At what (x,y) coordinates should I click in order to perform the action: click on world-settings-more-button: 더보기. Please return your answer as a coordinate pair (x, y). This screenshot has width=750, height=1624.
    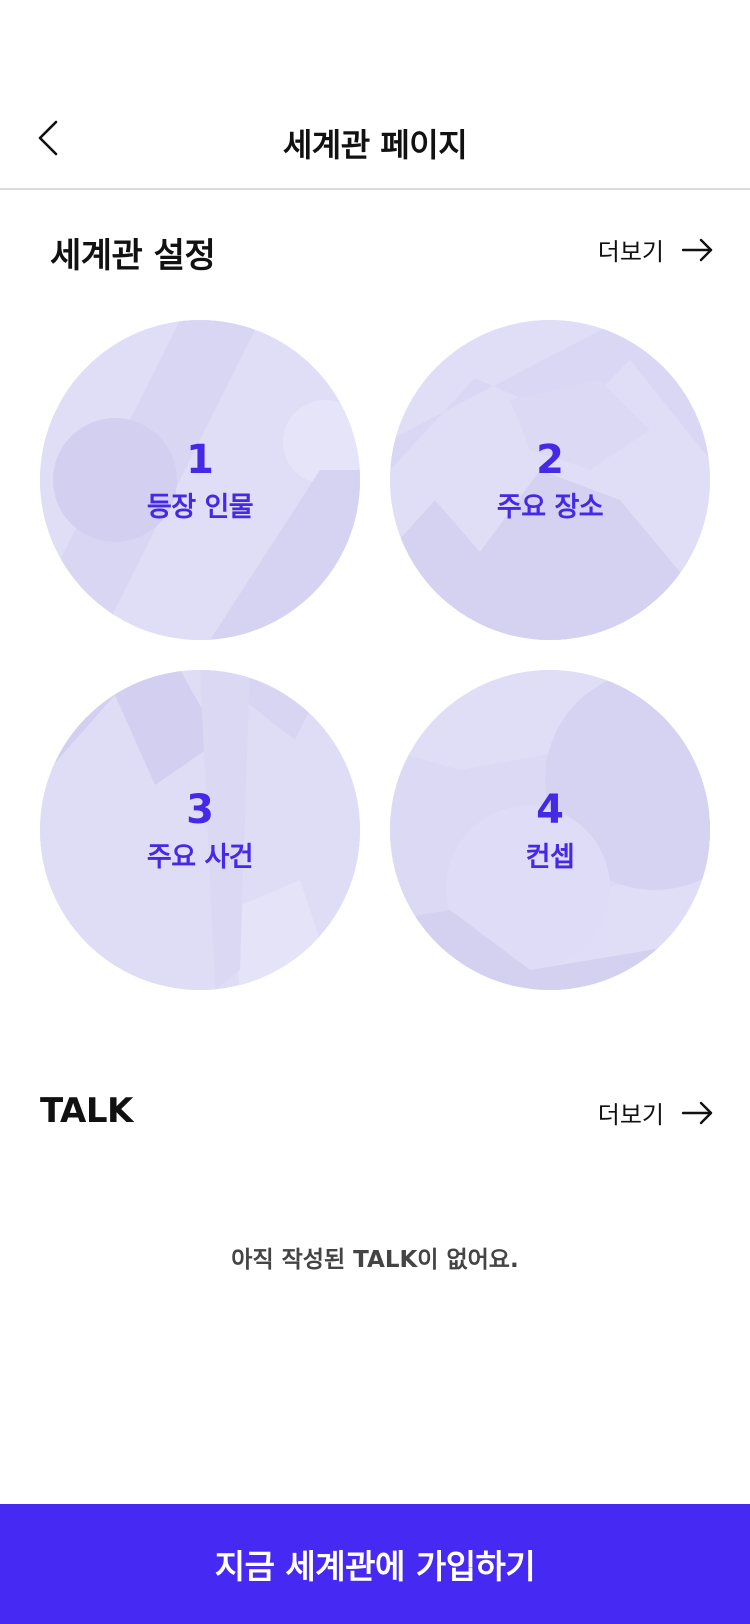
    Looking at the image, I should click on (656, 249).